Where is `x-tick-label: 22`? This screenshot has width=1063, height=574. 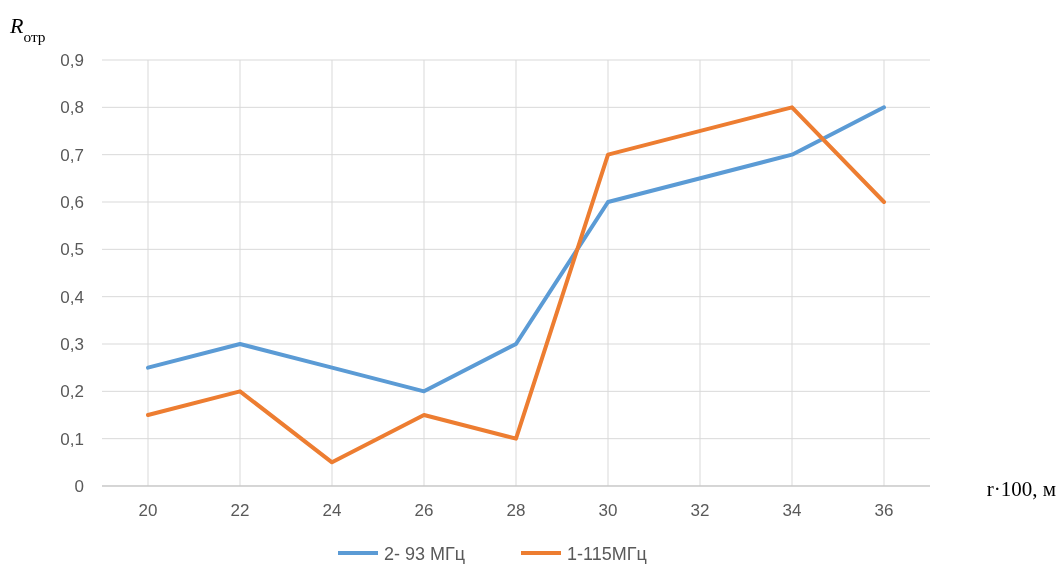
x-tick-label: 22 is located at coordinates (240, 510).